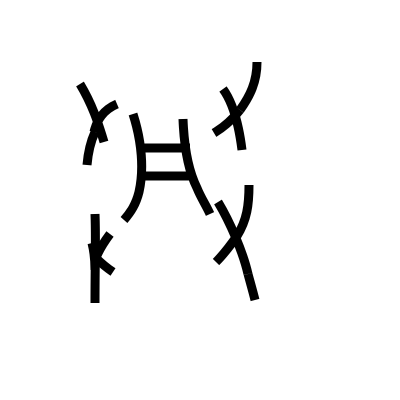 This screenshot has height=400, width=400. What do you see at coordinates (226, 249) in the screenshot?
I see `bottom-right-cross-lower-stroke` at bounding box center [226, 249].